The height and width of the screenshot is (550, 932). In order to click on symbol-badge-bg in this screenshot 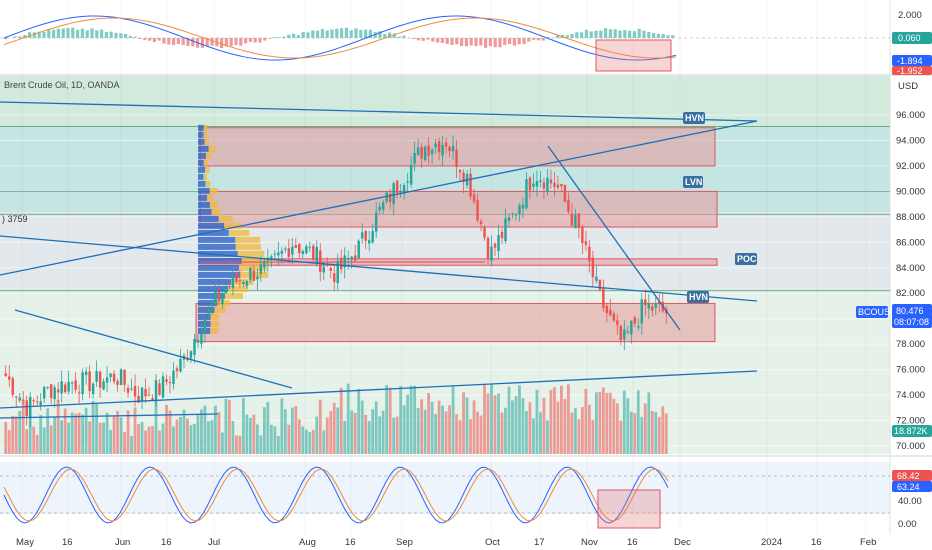, I will do `click(872, 312)`.